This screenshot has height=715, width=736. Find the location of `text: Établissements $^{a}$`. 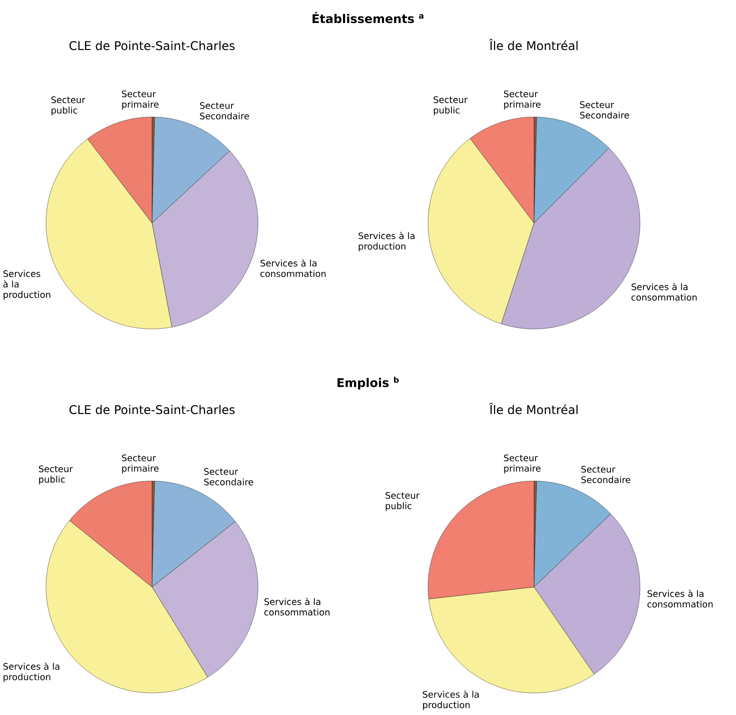

text: Établissements $^{a}$ is located at coordinates (368, 18).